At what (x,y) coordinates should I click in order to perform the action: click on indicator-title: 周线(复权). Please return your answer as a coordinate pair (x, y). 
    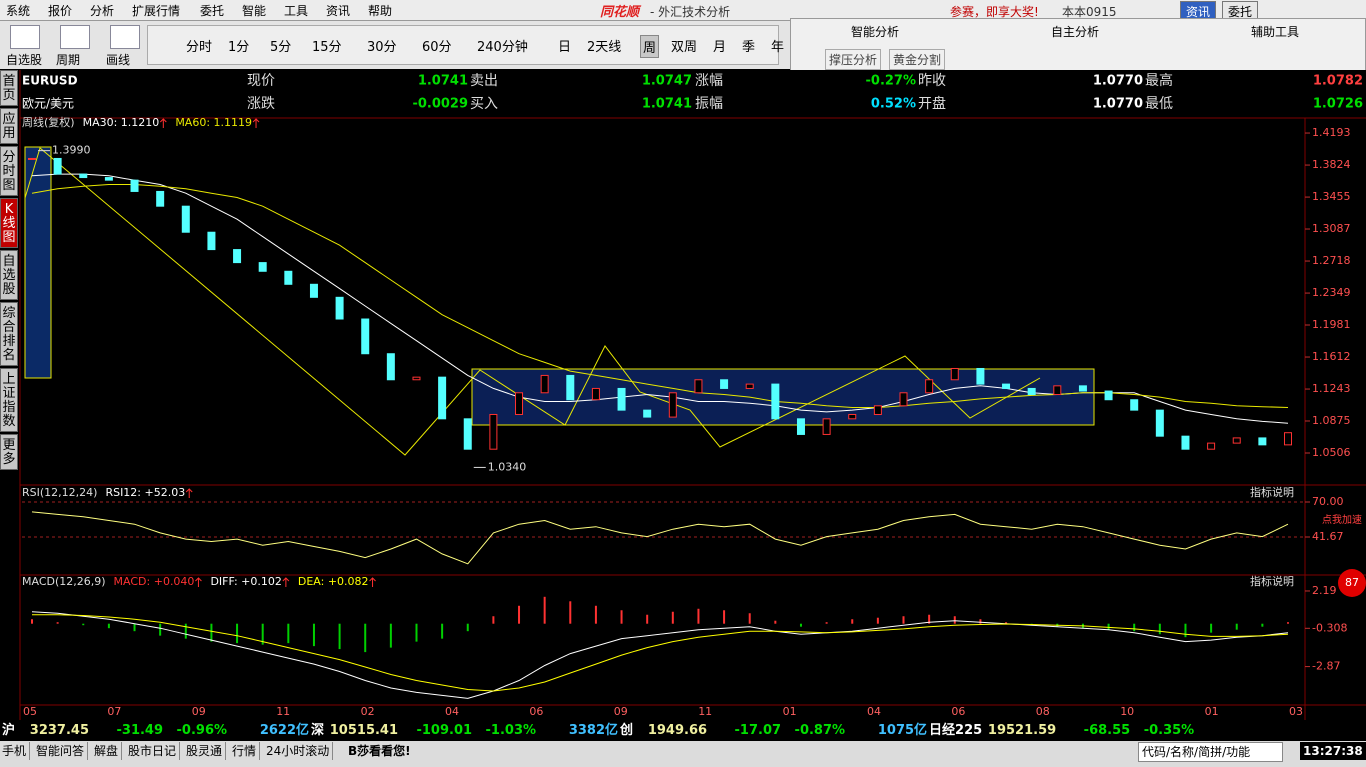
    Looking at the image, I should click on (48, 122).